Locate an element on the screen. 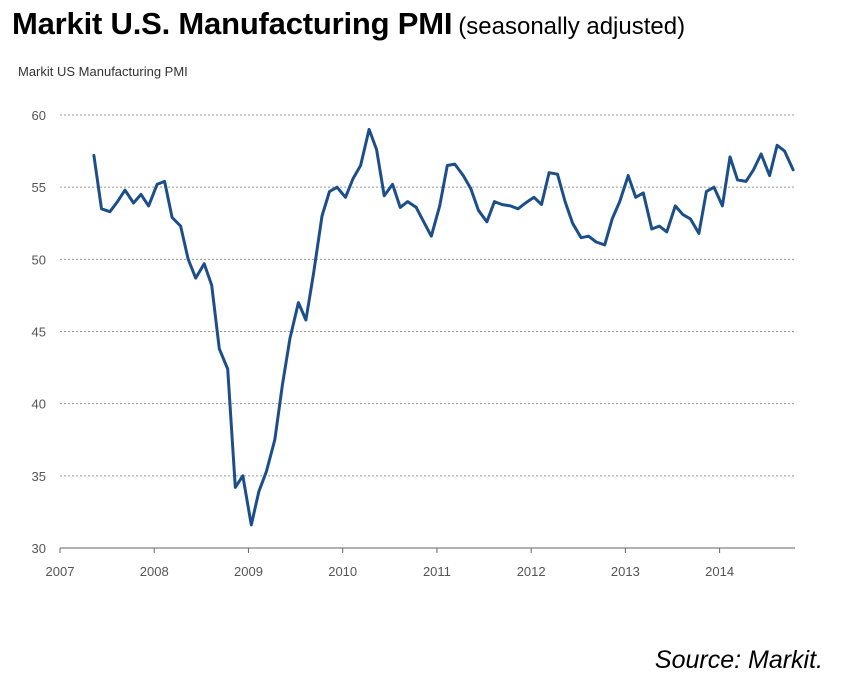 The width and height of the screenshot is (845, 683). x-tick-label: 2010 is located at coordinates (342, 571).